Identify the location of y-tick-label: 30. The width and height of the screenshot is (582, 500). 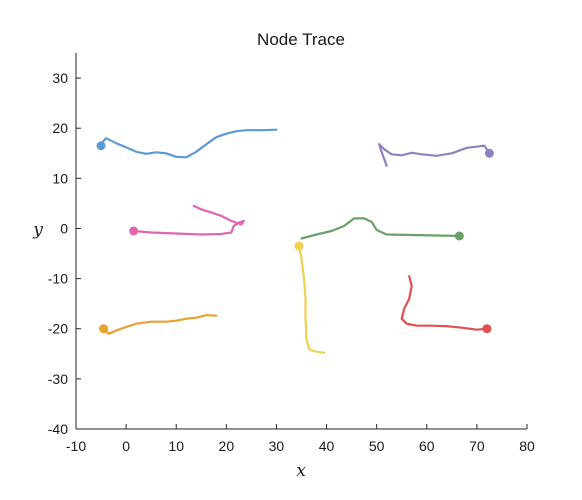
(60, 78).